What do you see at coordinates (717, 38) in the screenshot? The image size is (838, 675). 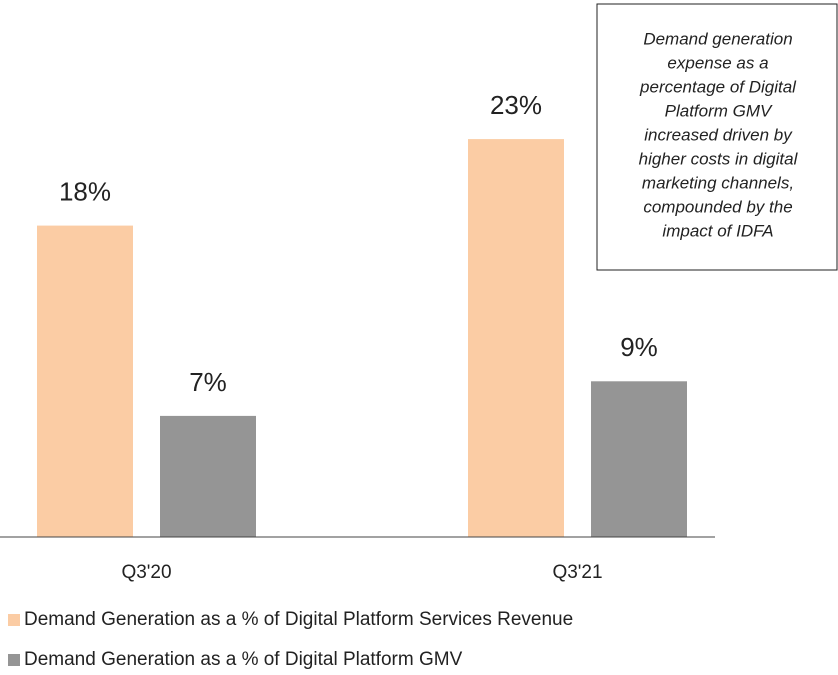 I see `annotation-line: Demand generation` at bounding box center [717, 38].